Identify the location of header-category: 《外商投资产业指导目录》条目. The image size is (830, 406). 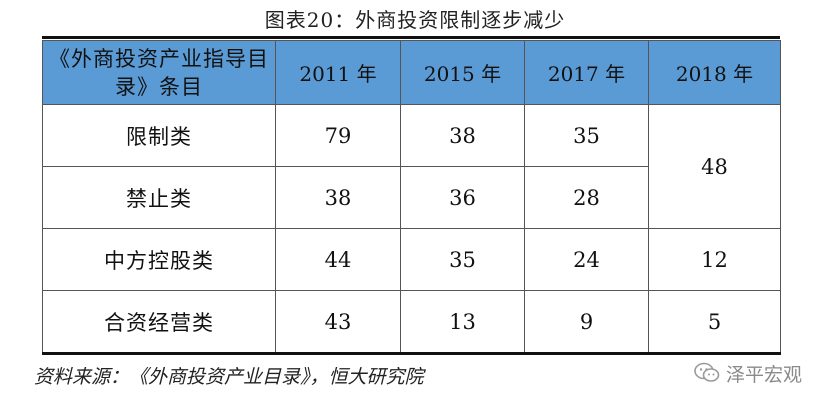
(159, 72).